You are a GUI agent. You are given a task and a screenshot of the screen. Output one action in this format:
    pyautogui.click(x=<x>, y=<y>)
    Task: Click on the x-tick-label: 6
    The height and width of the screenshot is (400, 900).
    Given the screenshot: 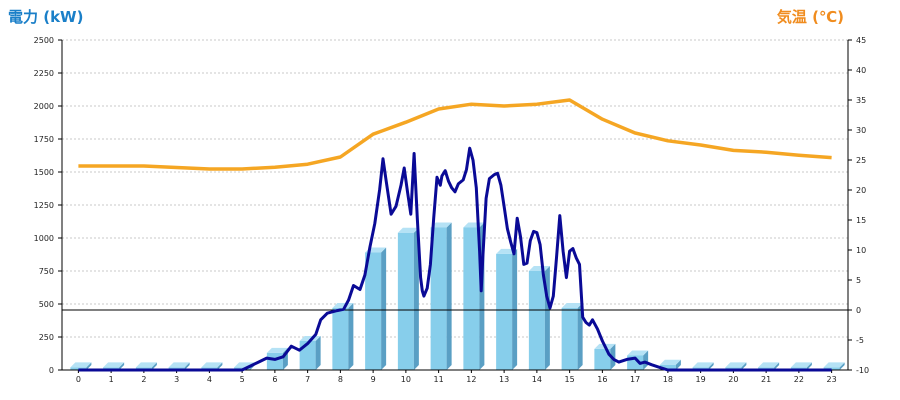 What is the action you would take?
    pyautogui.click(x=274, y=379)
    